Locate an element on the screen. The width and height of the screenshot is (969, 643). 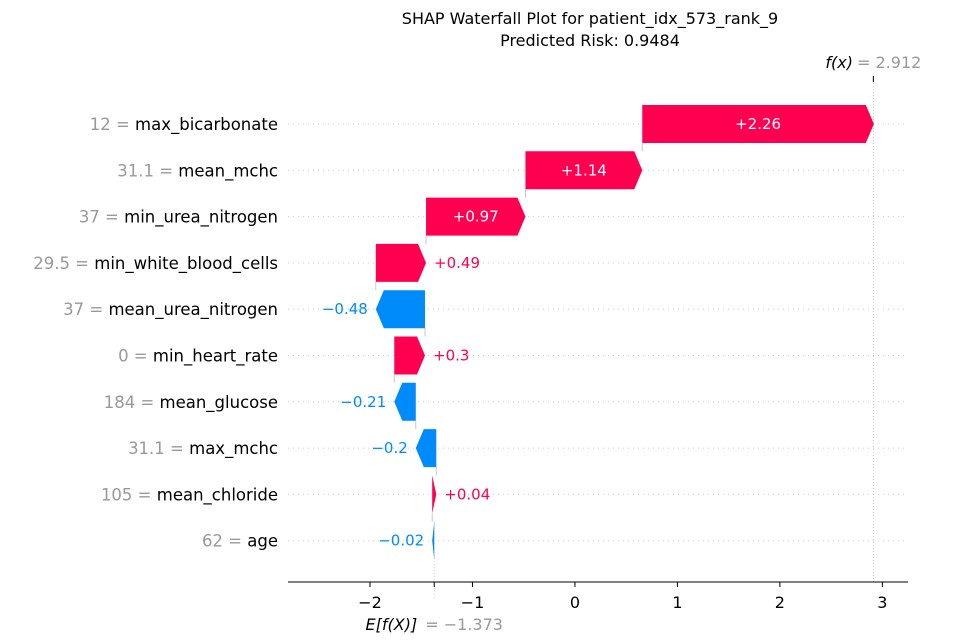
feature-name: max_mchc is located at coordinates (233, 449).